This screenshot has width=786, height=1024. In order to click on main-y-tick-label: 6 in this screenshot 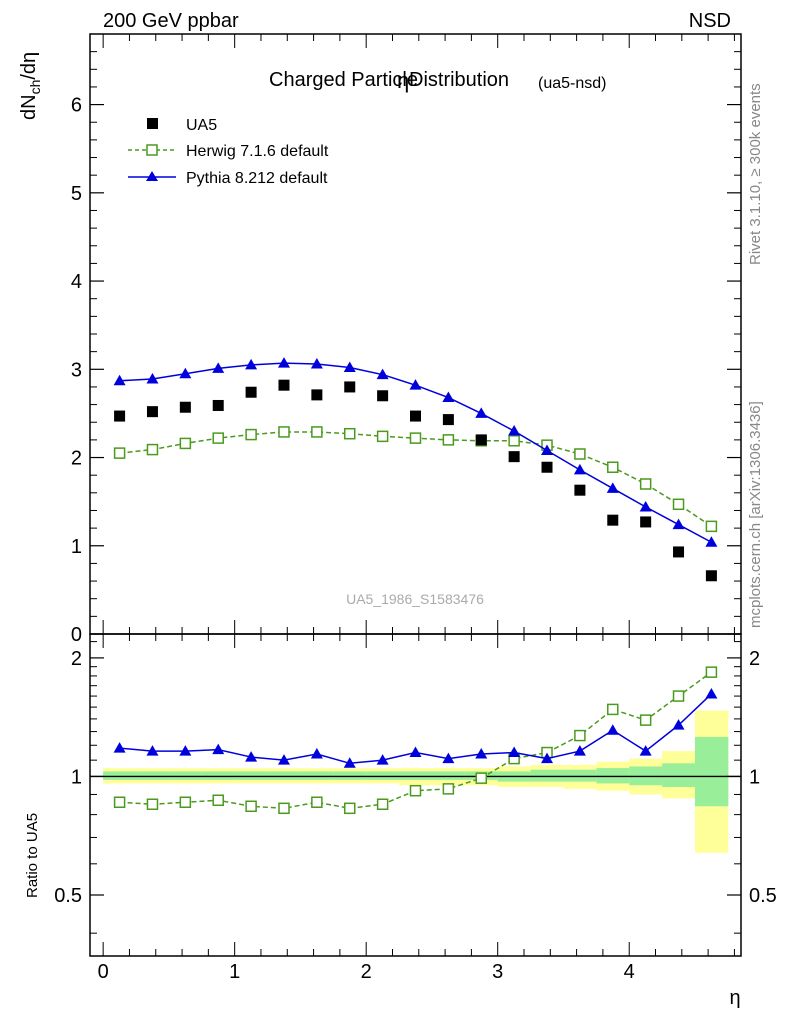, I will do `click(76, 106)`.